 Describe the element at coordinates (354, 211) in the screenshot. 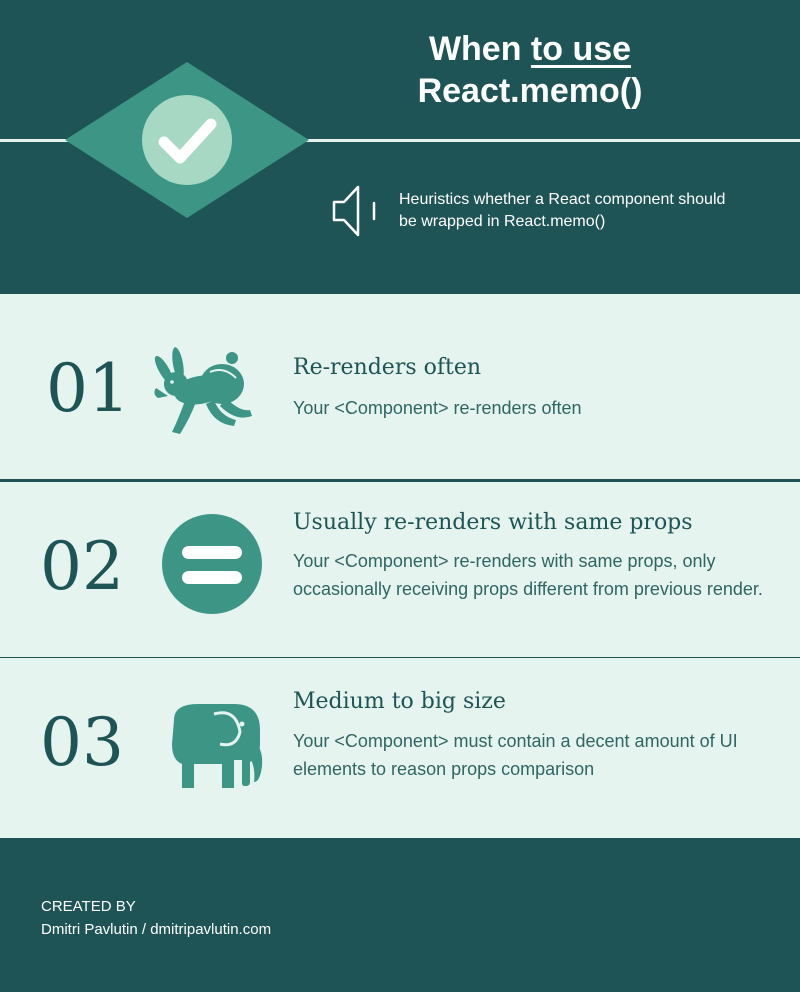

I see `speaker-icon` at that location.